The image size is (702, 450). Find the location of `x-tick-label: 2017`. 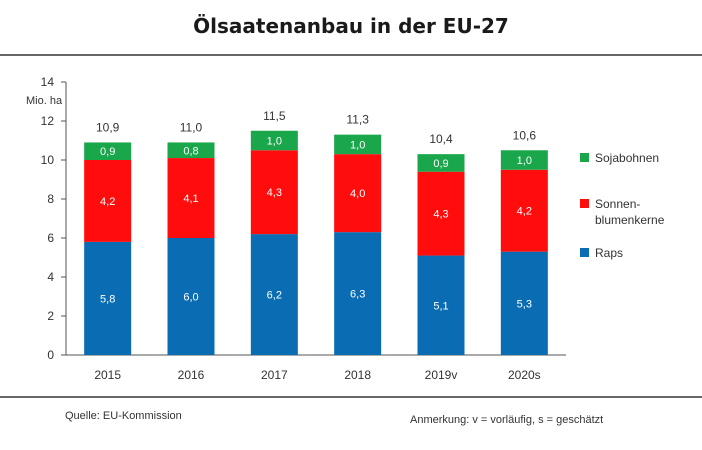

x-tick-label: 2017 is located at coordinates (274, 375).